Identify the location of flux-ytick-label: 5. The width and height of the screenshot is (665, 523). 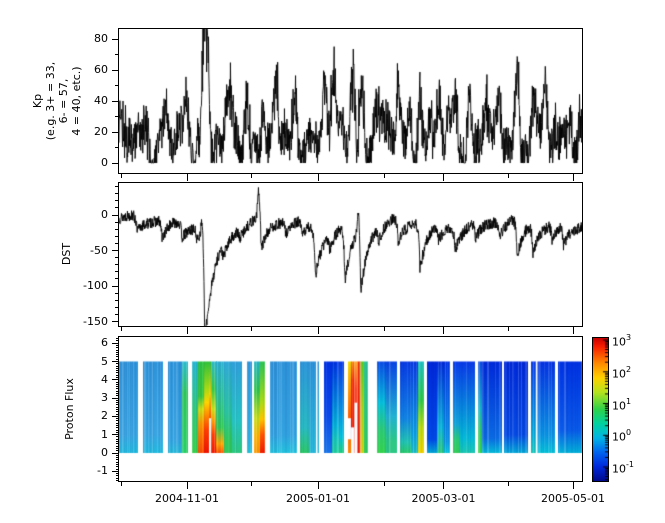
(104, 361).